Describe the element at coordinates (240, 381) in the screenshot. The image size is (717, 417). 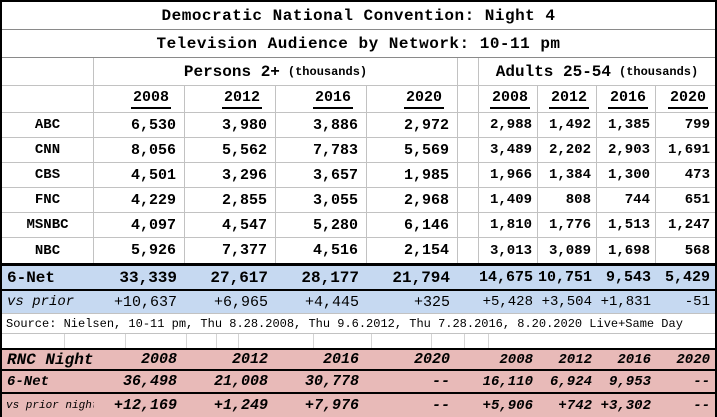
I see `cell: 21,008` at that location.